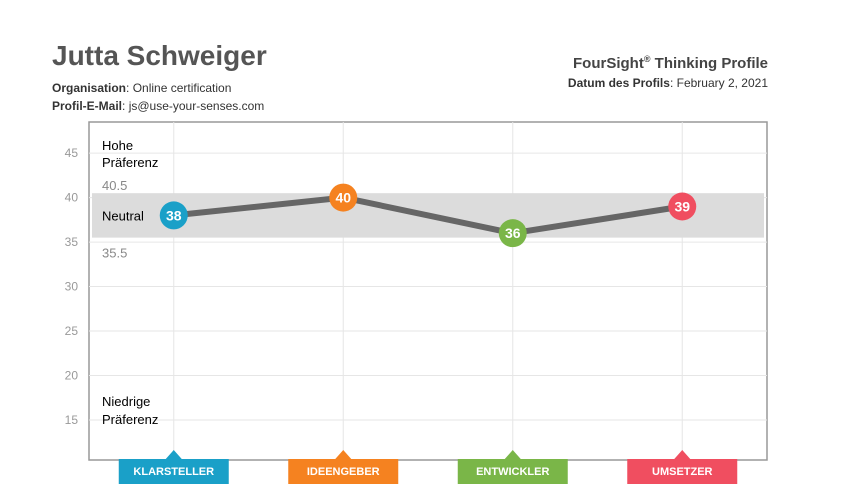  I want to click on organisation-line: Organisation: Online certification, so click(142, 88).